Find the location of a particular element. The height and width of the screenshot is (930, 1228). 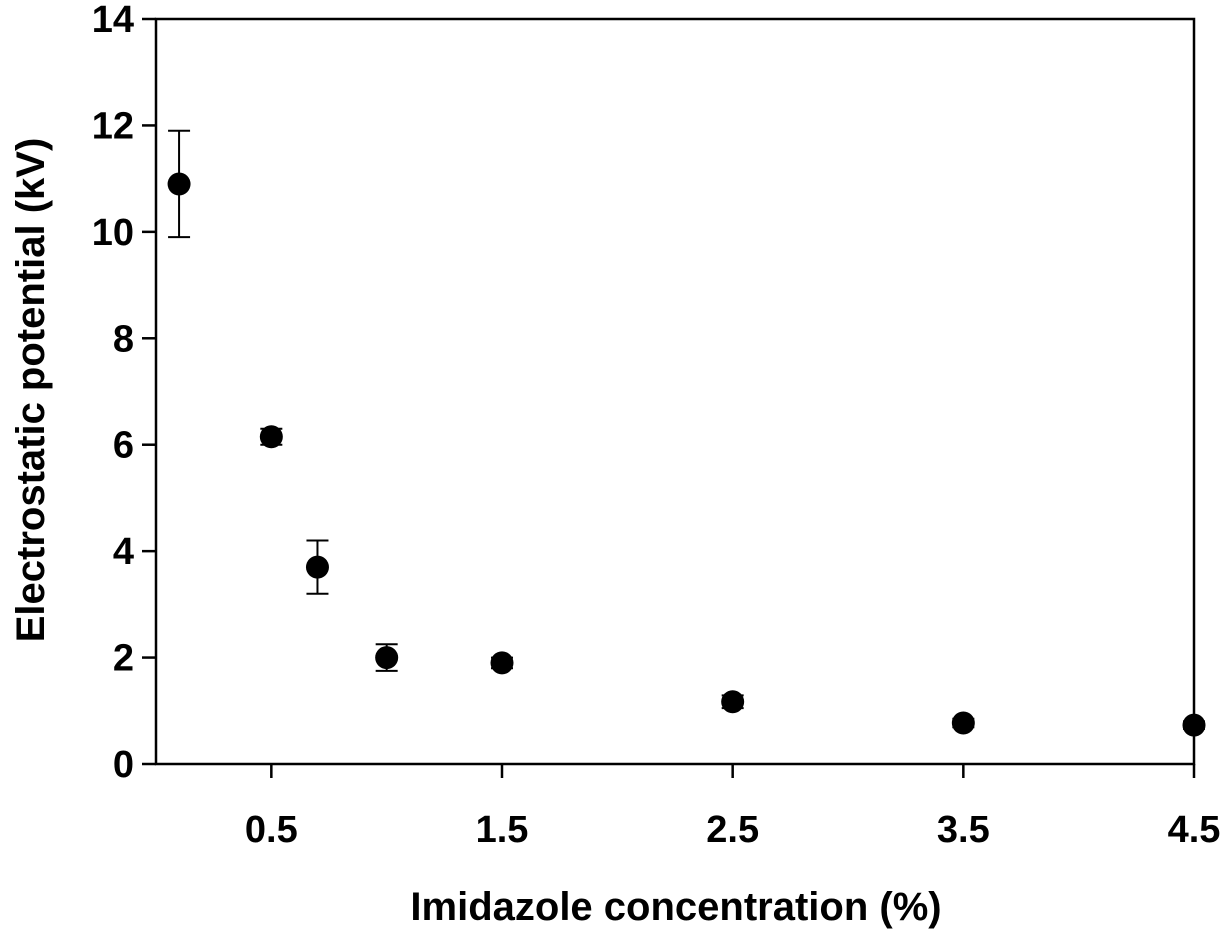

x-tick-label: 0.5 is located at coordinates (271, 830).